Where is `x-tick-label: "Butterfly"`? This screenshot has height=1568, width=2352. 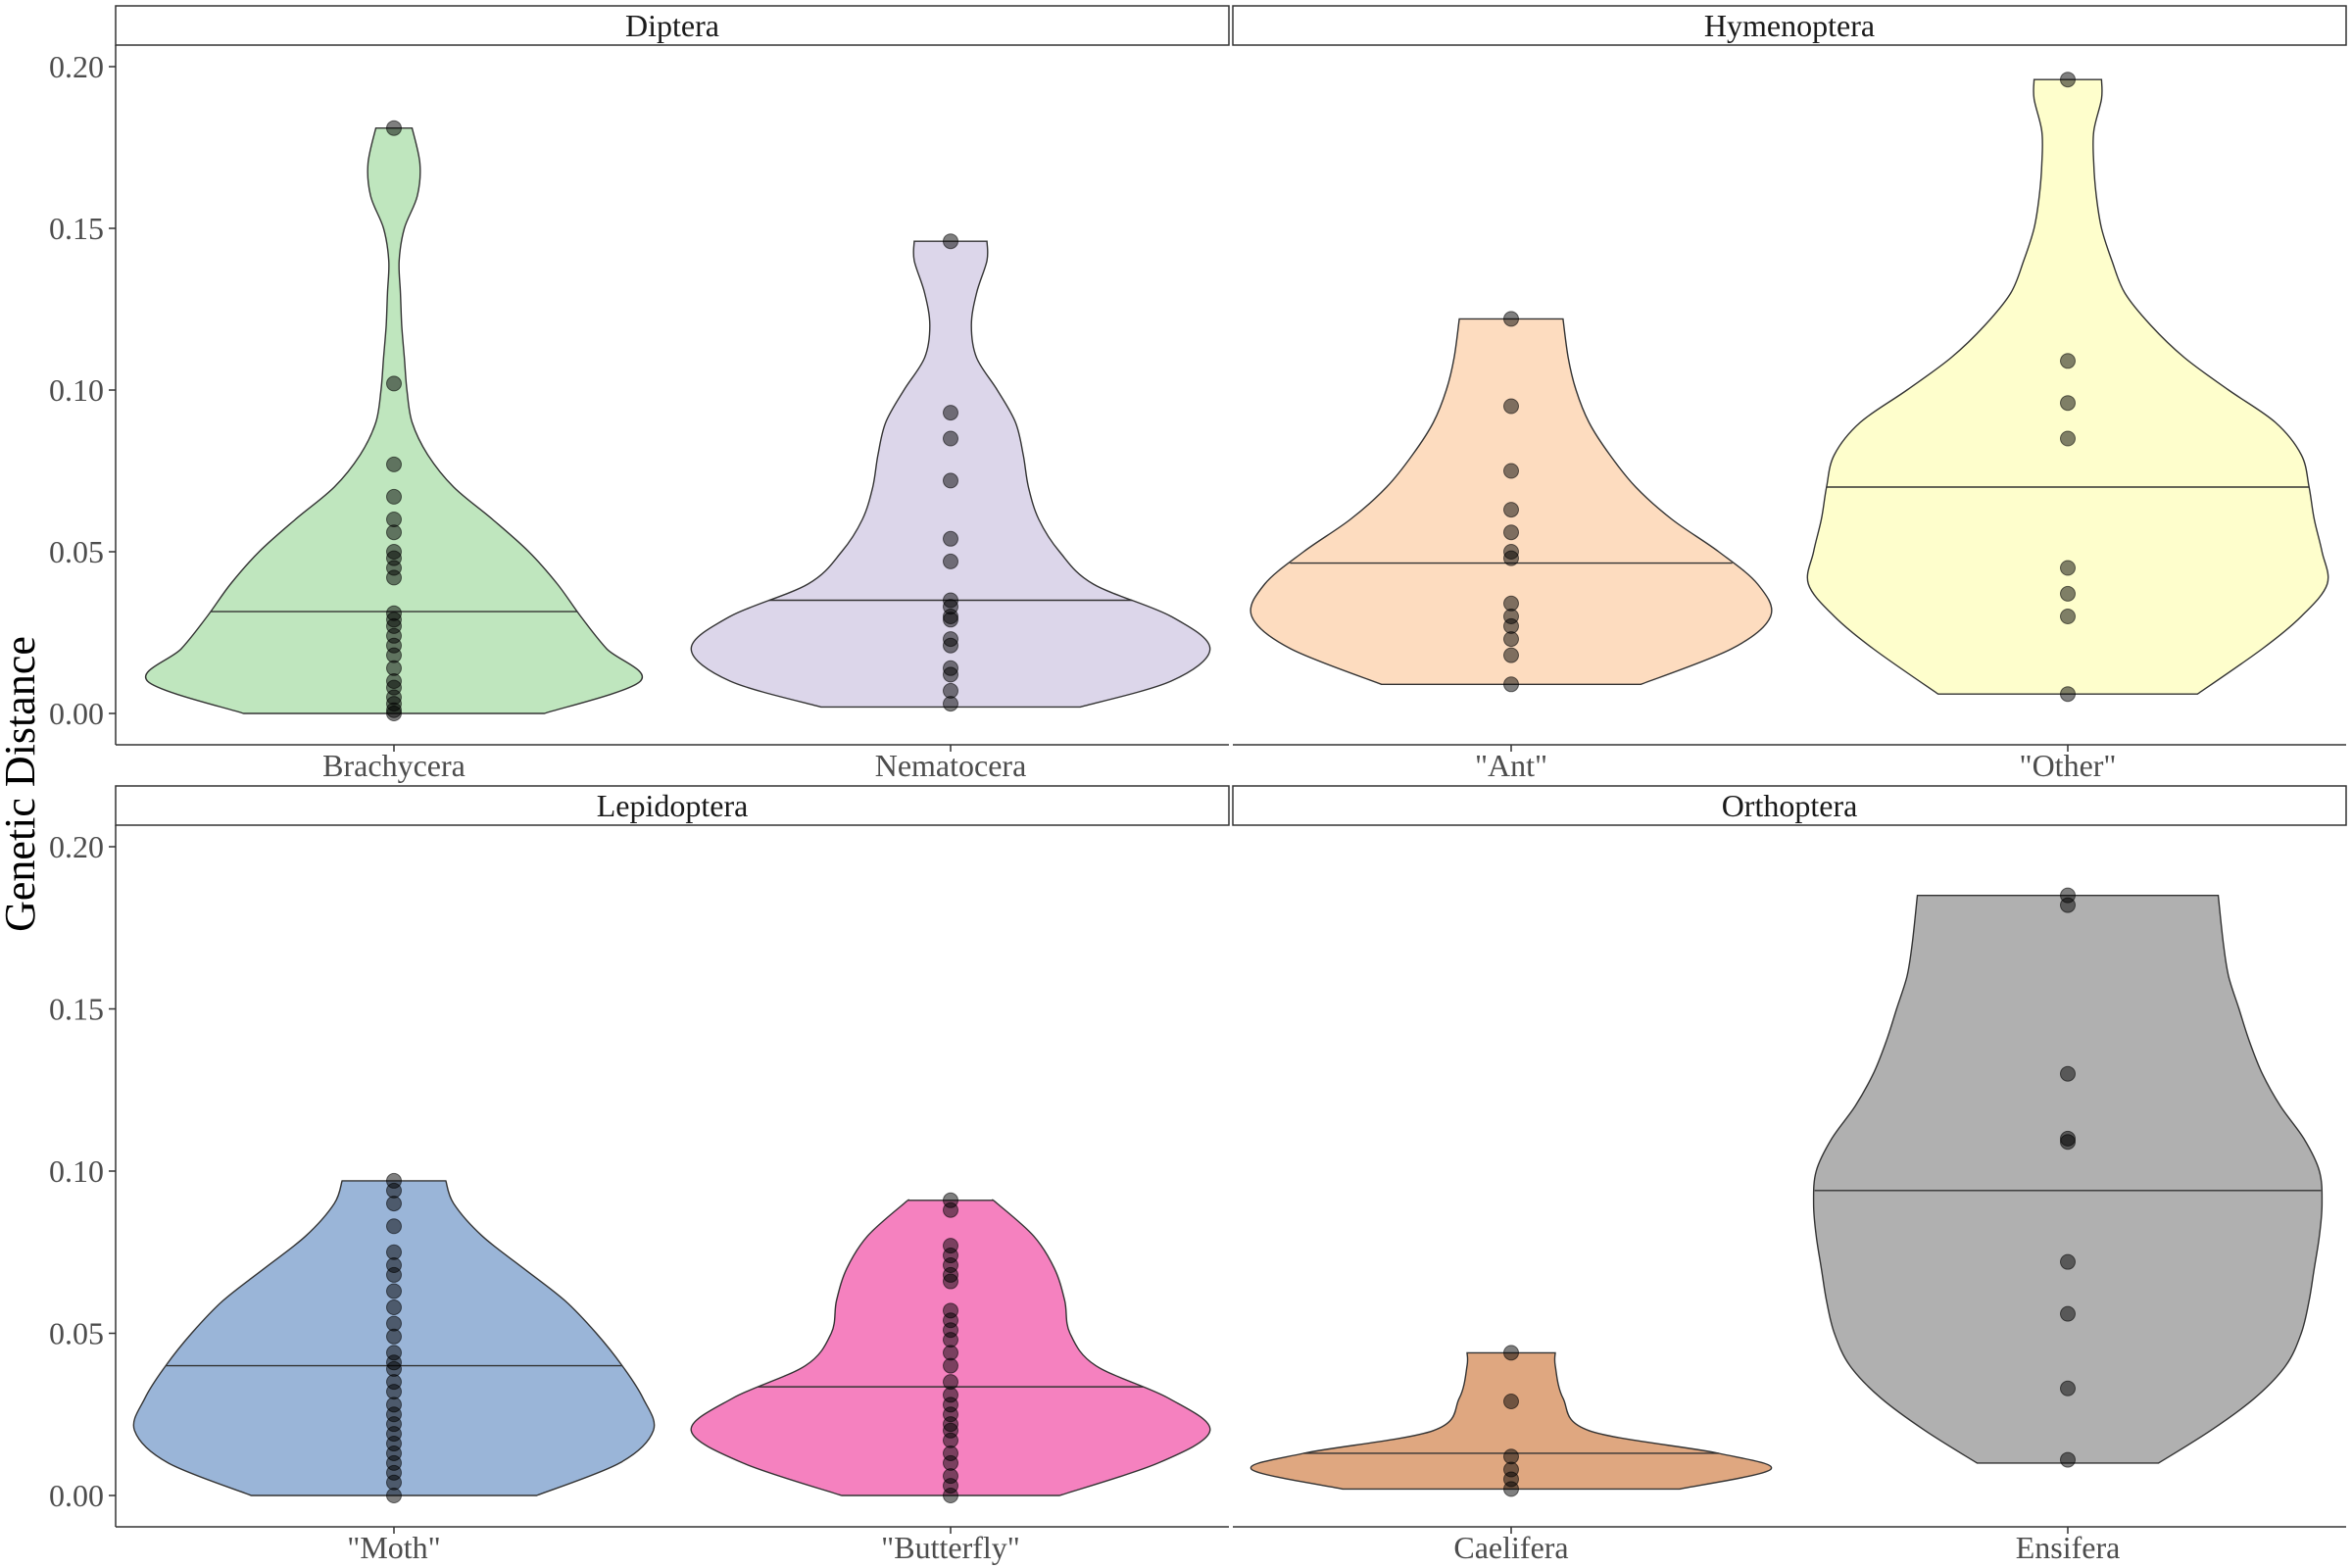
x-tick-label: "Butterfly" is located at coordinates (950, 1547).